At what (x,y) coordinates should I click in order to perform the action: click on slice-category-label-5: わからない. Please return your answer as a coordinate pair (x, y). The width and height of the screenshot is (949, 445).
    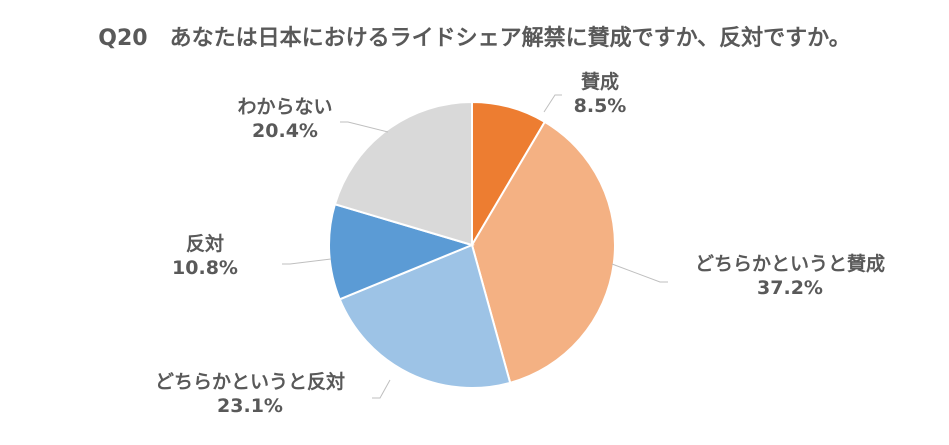
    Looking at the image, I should click on (284, 107).